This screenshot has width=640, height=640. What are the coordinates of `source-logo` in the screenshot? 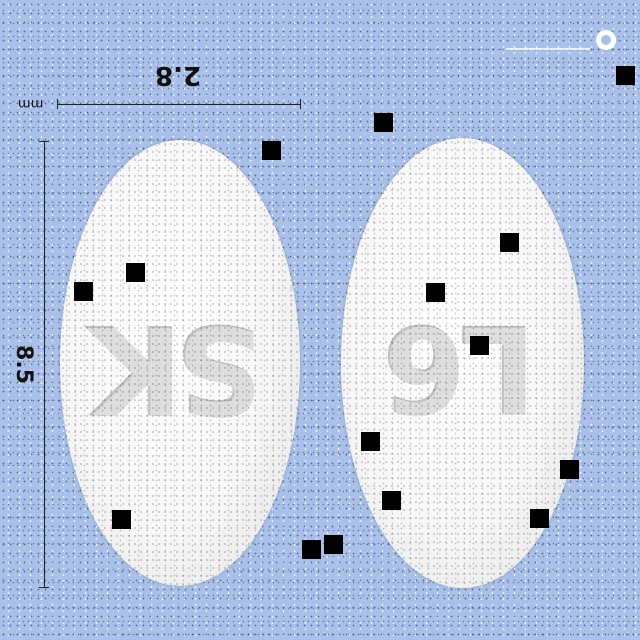 It's located at (561, 37).